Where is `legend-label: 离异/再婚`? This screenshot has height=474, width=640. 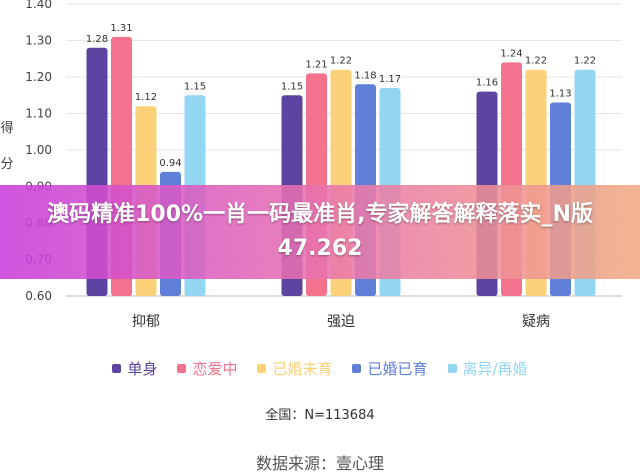 legend-label: 离异/再婚 is located at coordinates (495, 368).